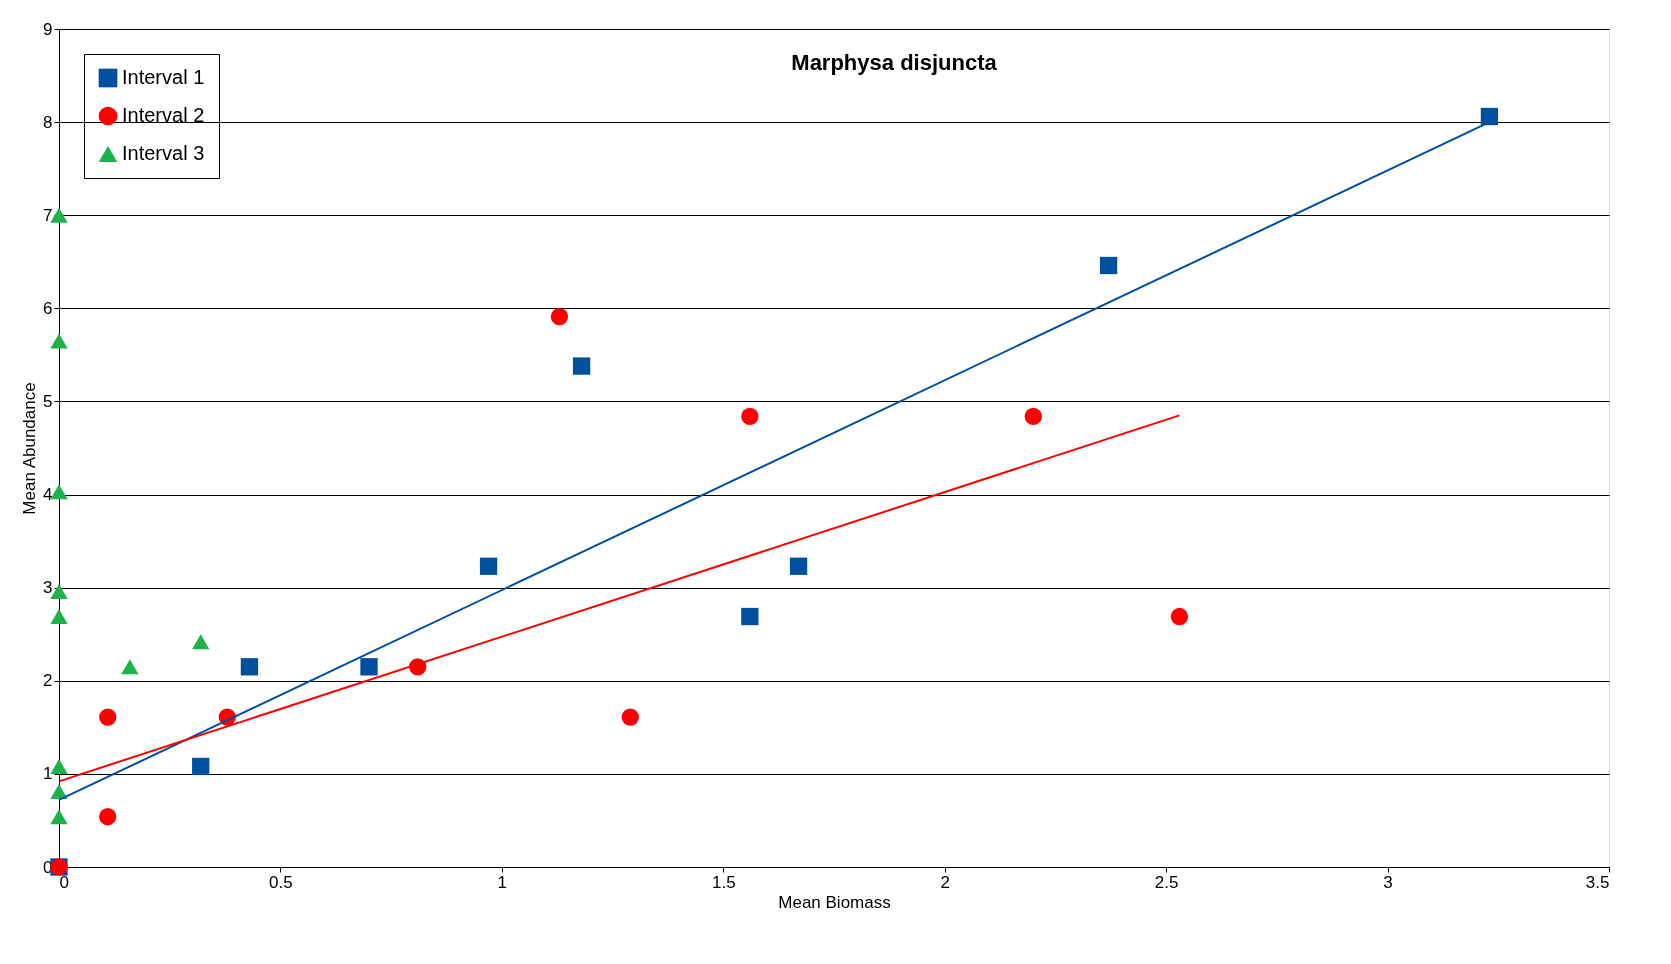 This screenshot has height=964, width=1671. Describe the element at coordinates (723, 882) in the screenshot. I see `x-tick-label: 1.5` at that location.